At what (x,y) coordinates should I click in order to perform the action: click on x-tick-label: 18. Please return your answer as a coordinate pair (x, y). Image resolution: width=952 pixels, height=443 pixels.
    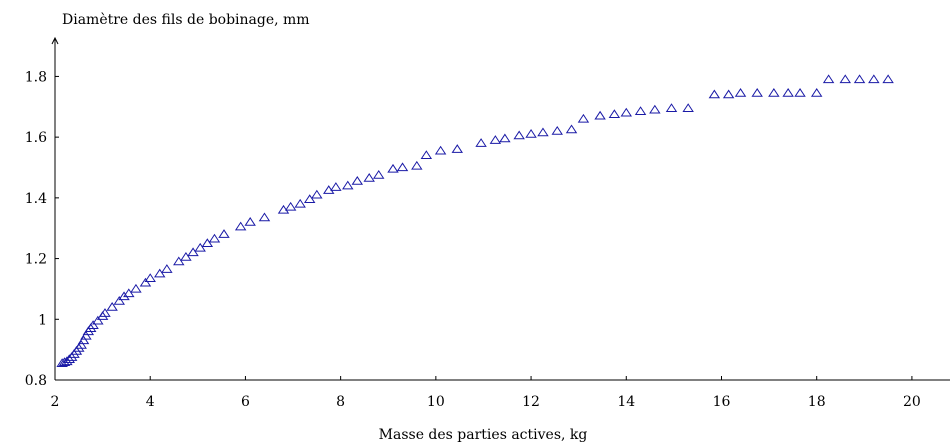
    Looking at the image, I should click on (817, 402).